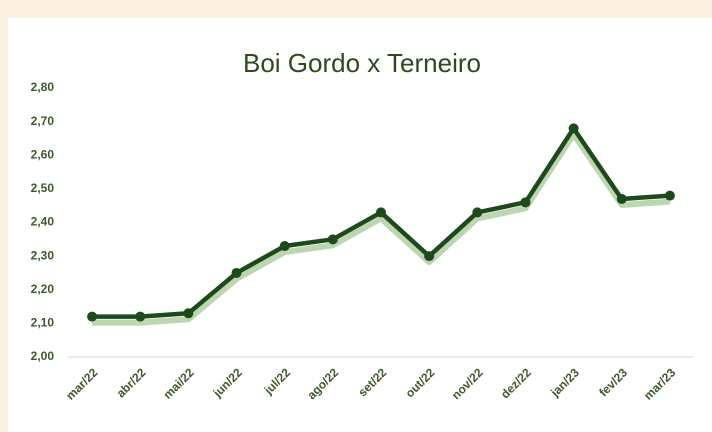  What do you see at coordinates (43, 255) in the screenshot?
I see `y-tick-label: 2,30` at bounding box center [43, 255].